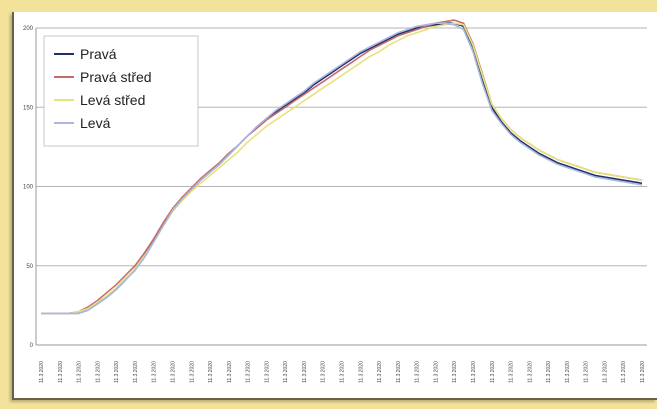 Image resolution: width=657 pixels, height=409 pixels. Describe the element at coordinates (28, 29) in the screenshot. I see `y-tick-label: 200` at that location.